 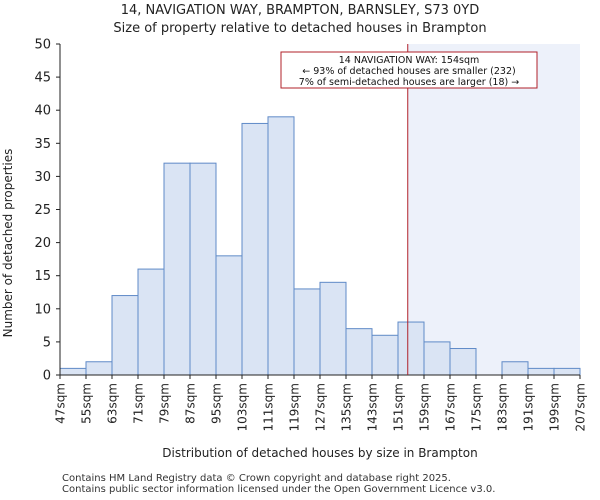 What do you see at coordinates (347, 407) in the screenshot?
I see `x-tick-label: 135sqm` at bounding box center [347, 407].